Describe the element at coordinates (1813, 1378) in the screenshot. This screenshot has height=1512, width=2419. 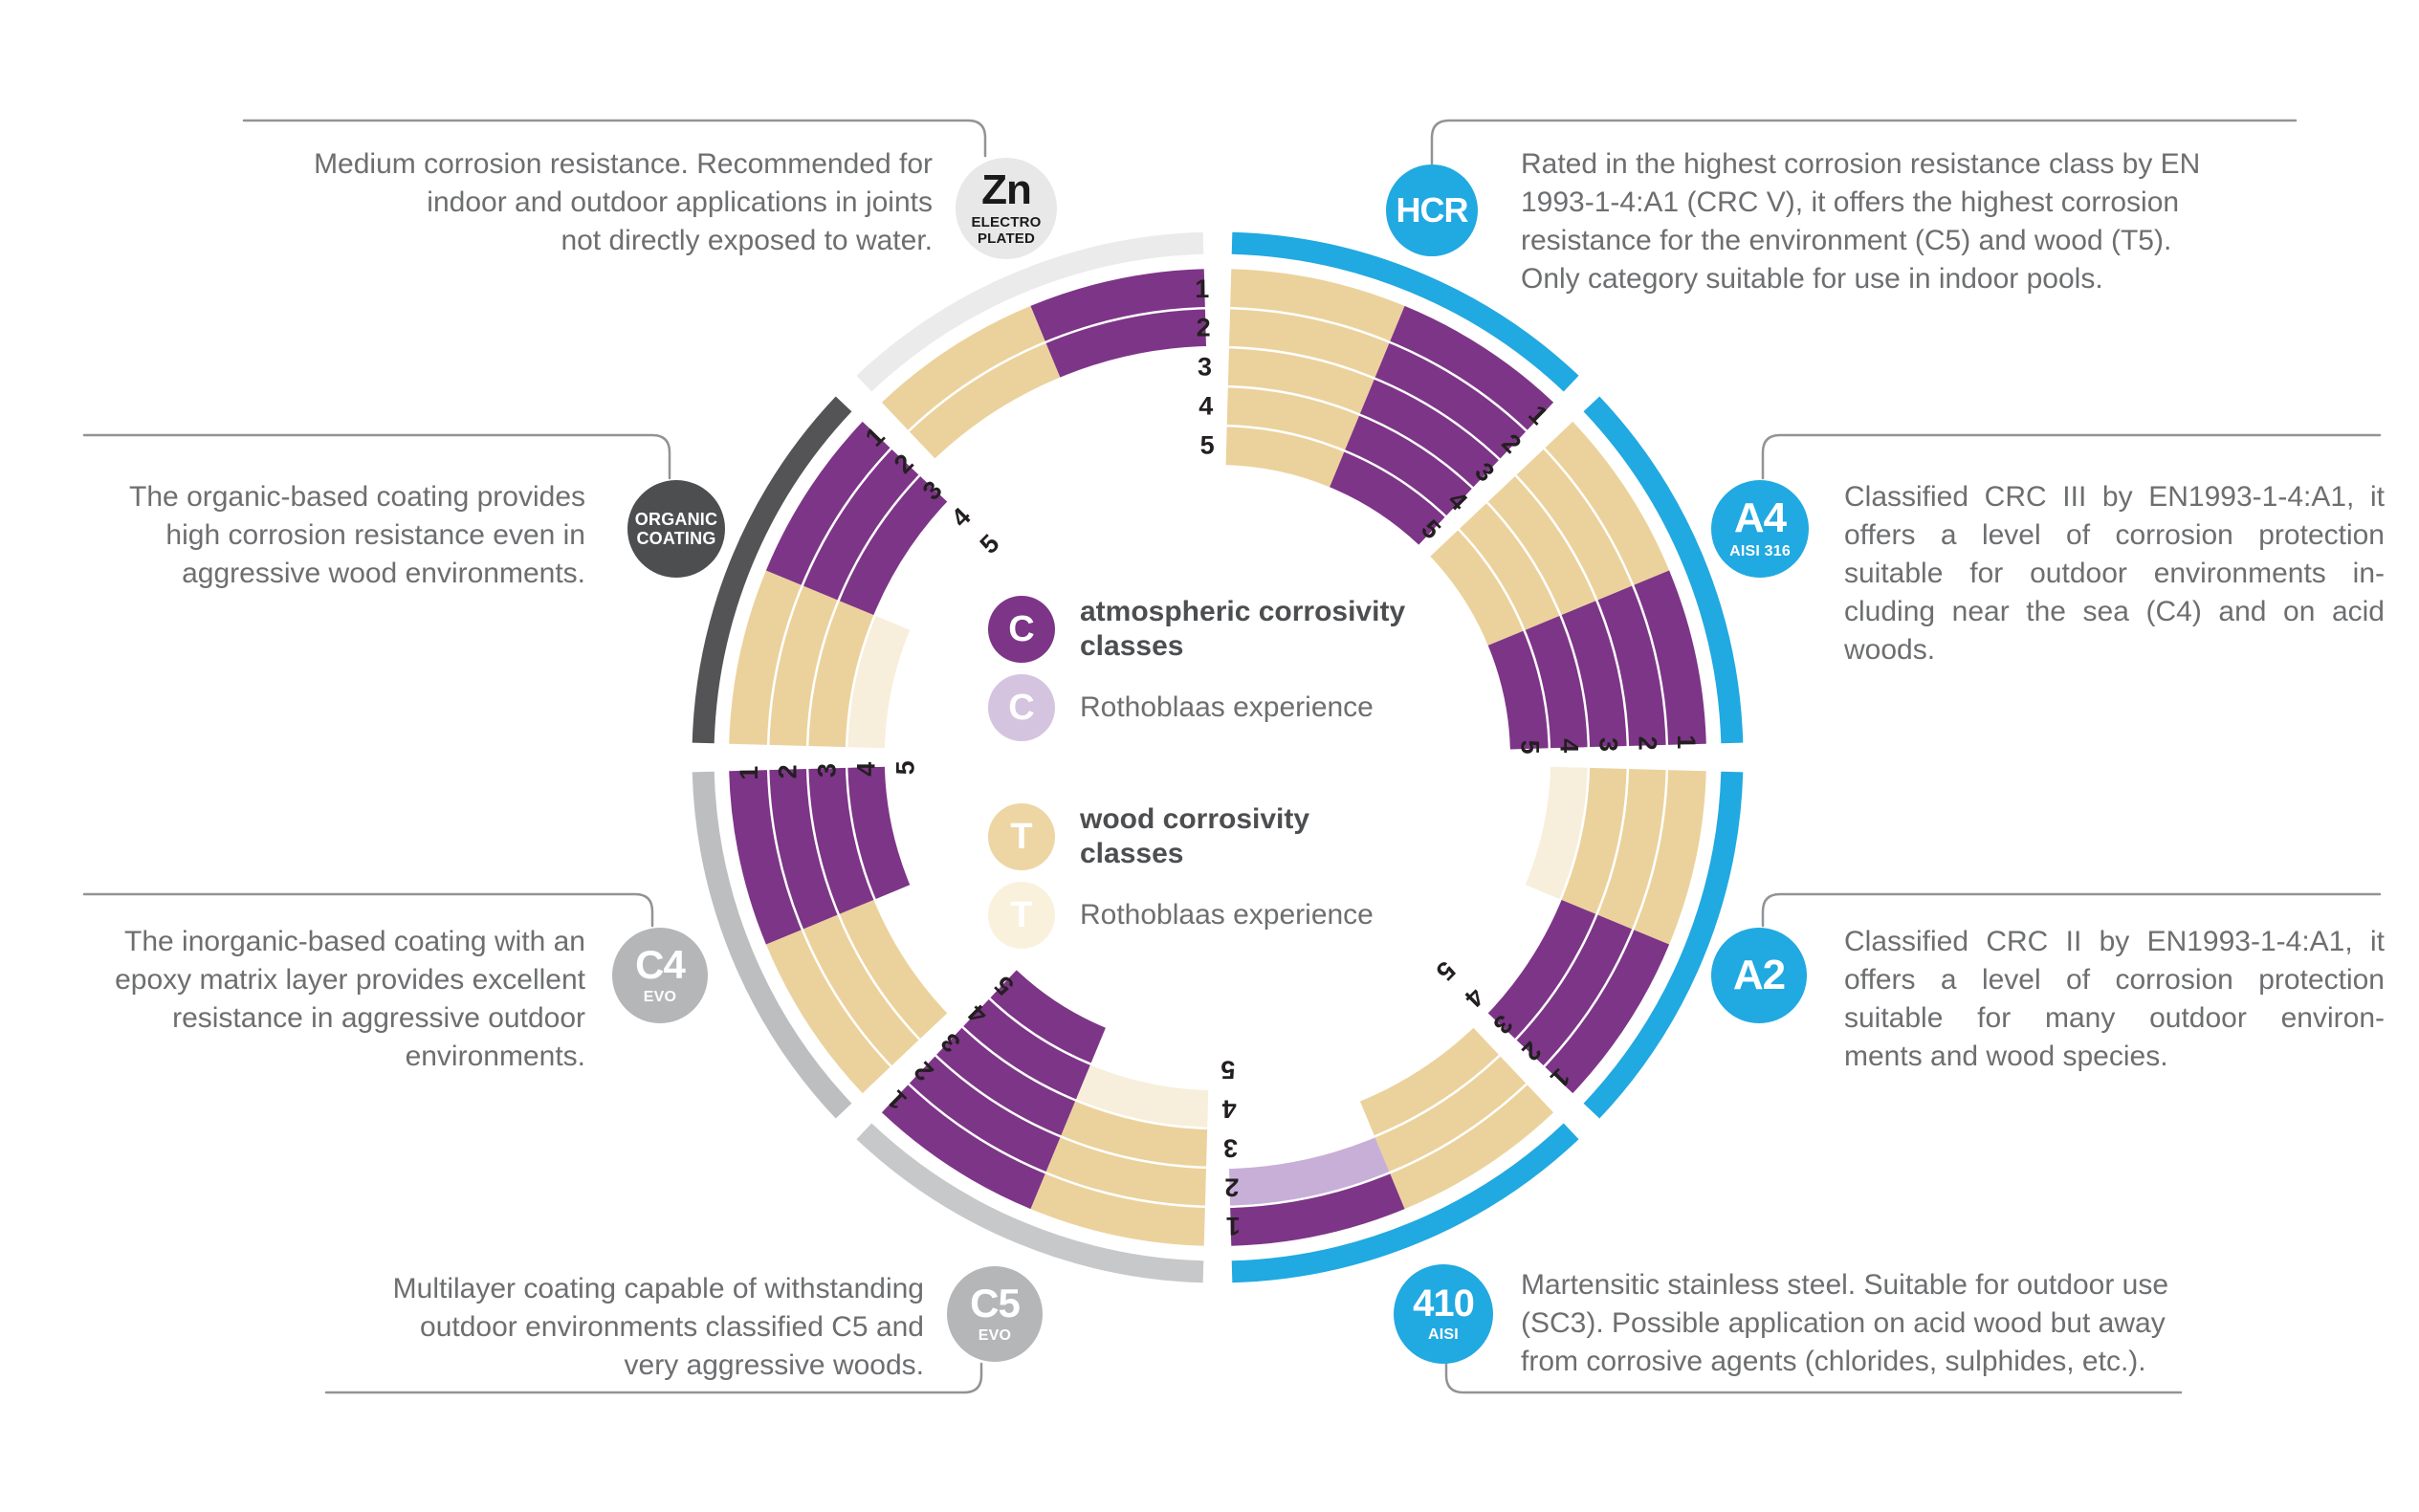
I see `bracket-aisi410` at that location.